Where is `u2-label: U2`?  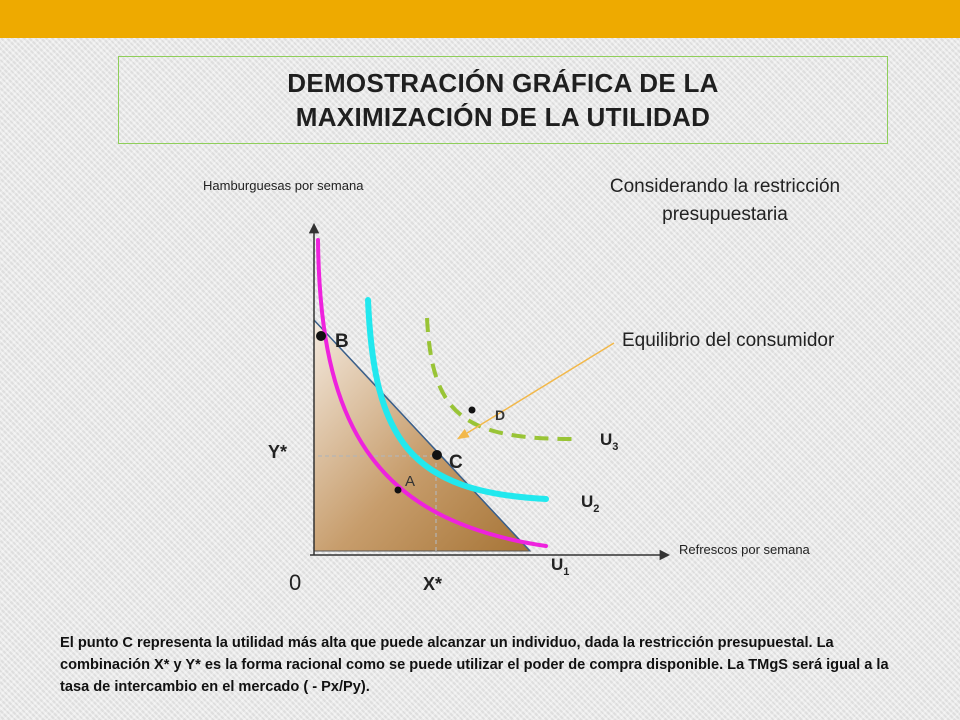 u2-label: U2 is located at coordinates (590, 503).